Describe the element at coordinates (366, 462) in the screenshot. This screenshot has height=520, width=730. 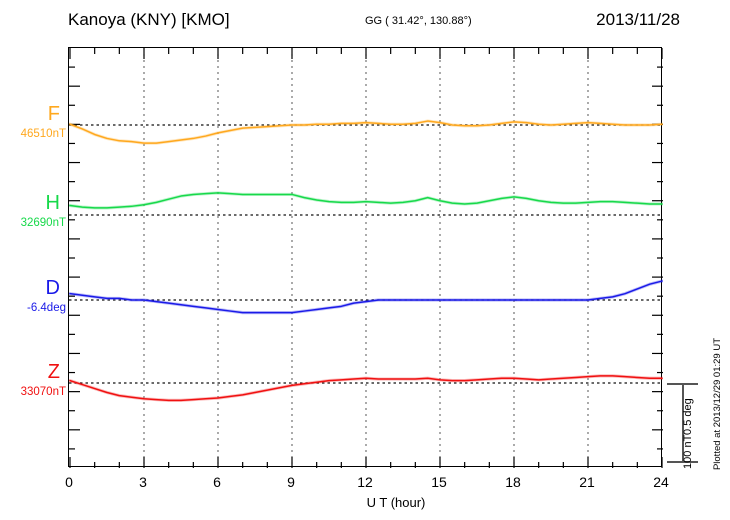
I see `bottom-axis-ticks` at that location.